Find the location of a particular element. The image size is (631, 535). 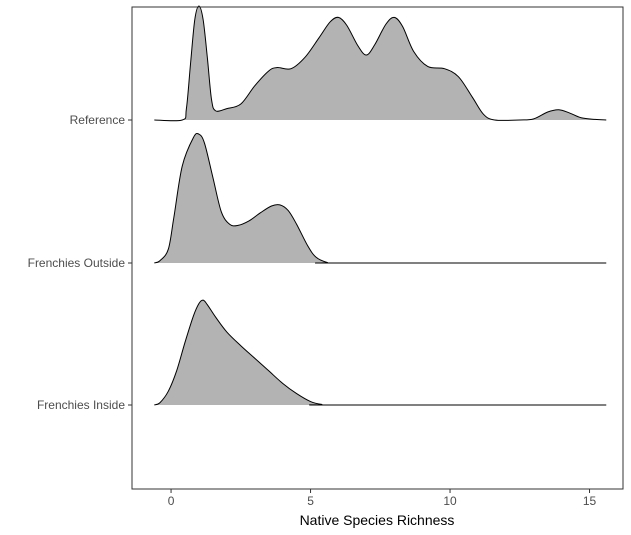

x-tick-label-15: 15 is located at coordinates (590, 501).